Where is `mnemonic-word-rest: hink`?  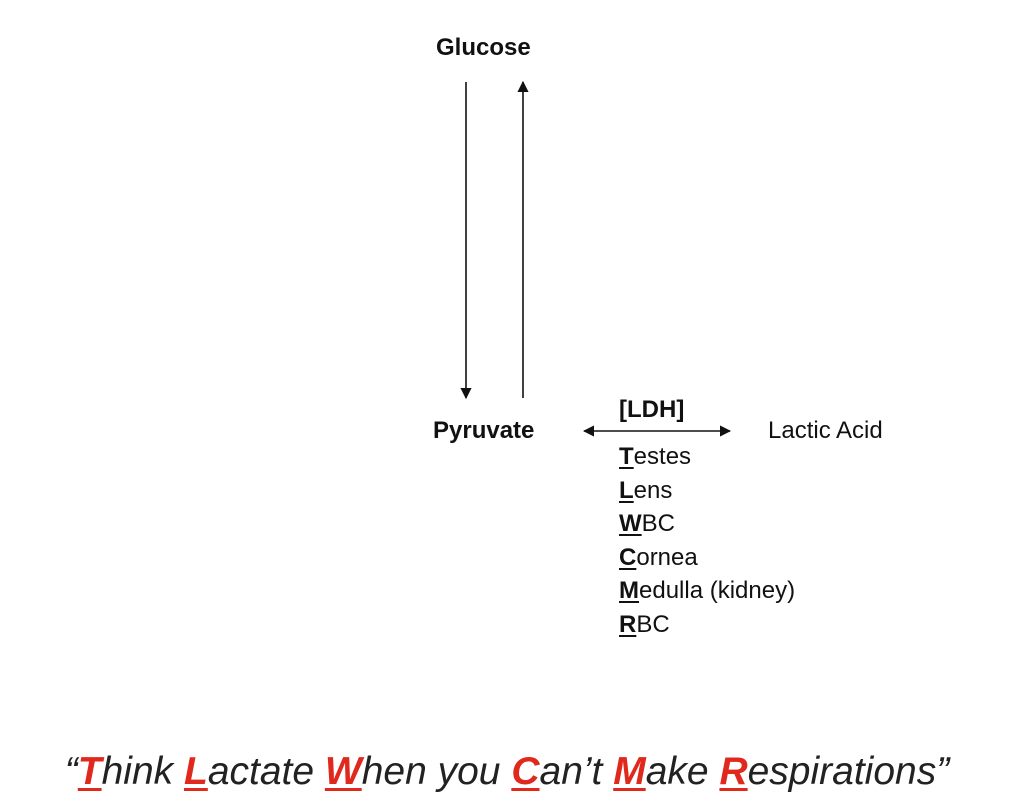
mnemonic-word-rest: hink is located at coordinates (142, 771).